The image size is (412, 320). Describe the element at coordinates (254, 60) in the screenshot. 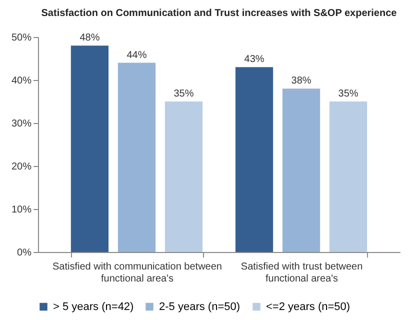

I see `data-label: 43%` at that location.